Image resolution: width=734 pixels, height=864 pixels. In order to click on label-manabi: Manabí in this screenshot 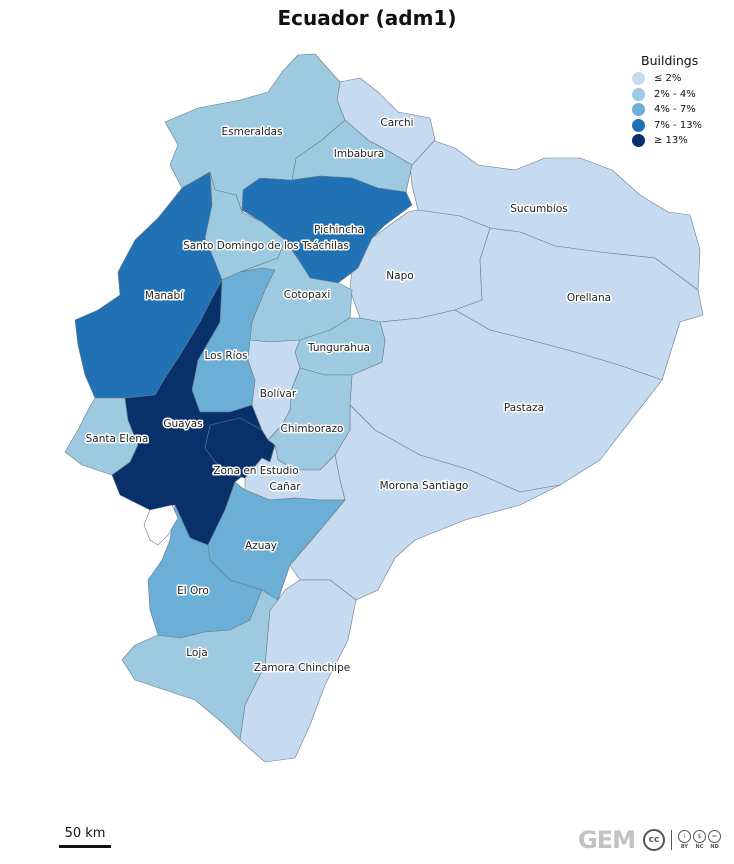, I will do `click(164, 296)`.